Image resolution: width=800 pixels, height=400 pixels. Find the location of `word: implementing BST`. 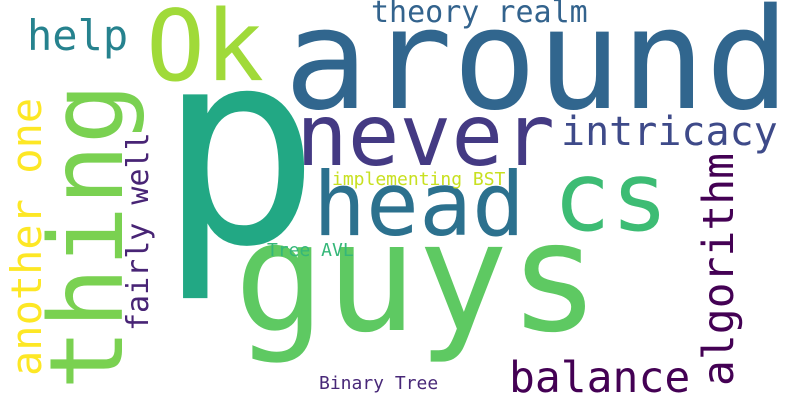

word: implementing BST is located at coordinates (419, 179).